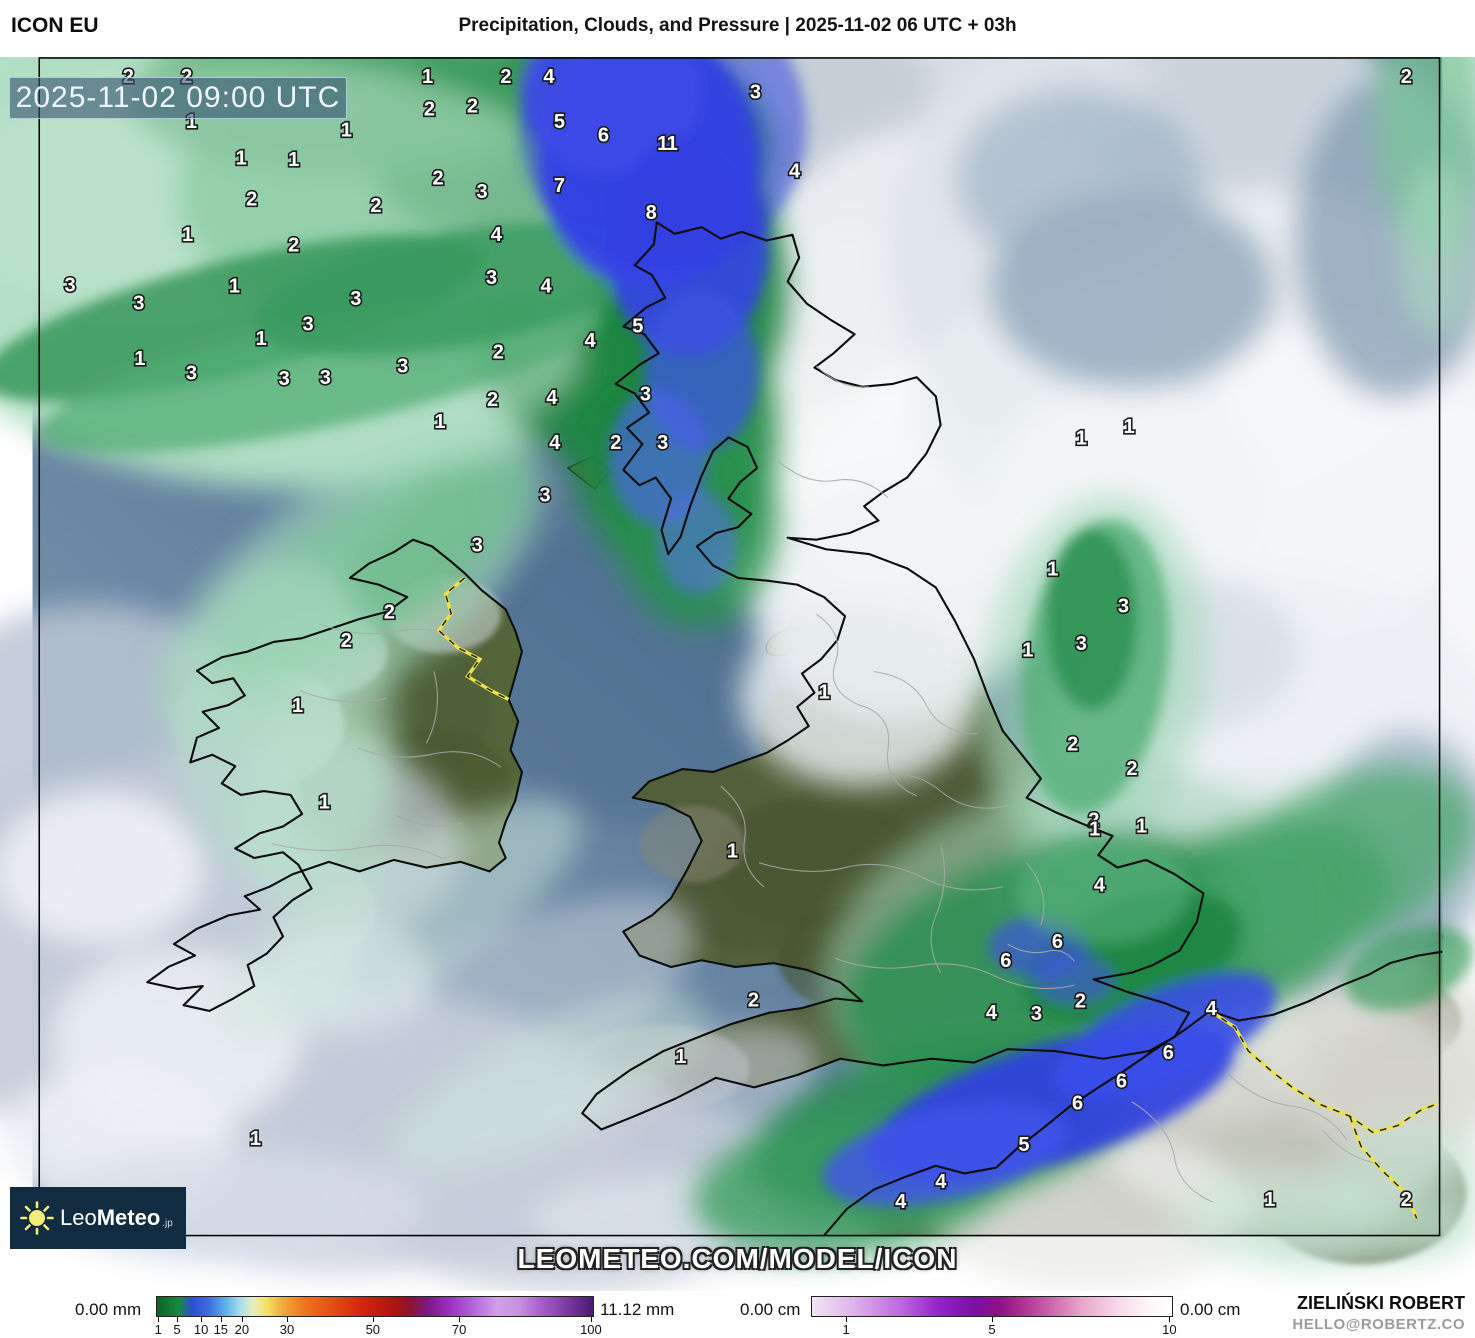 Image resolution: width=1475 pixels, height=1338 pixels. Describe the element at coordinates (221, 1329) in the screenshot. I see `legend-tick-label: 15` at that location.